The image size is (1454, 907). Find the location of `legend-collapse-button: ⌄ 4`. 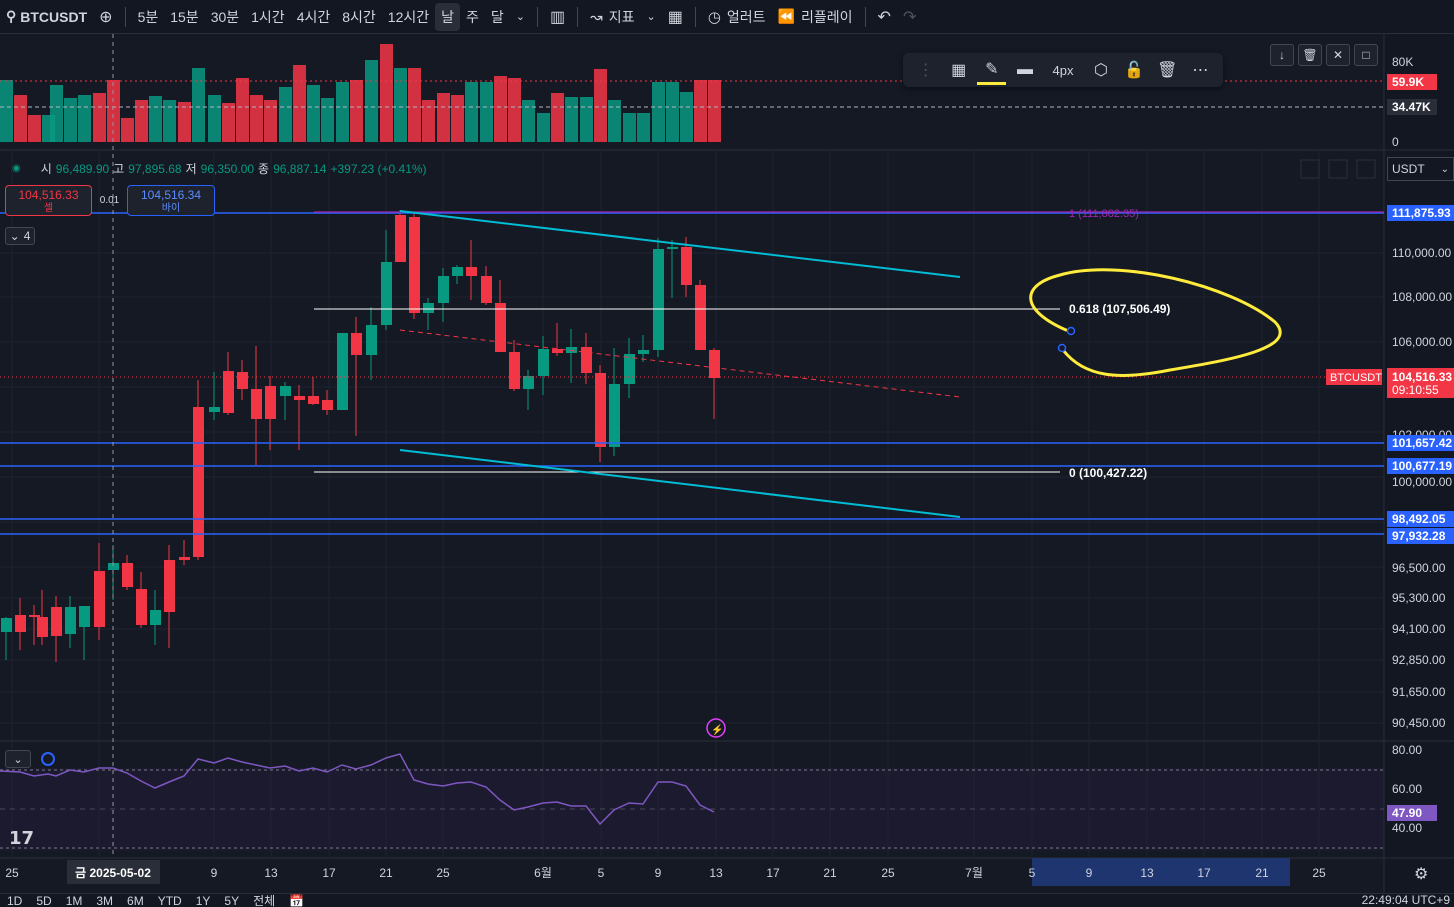

legend-collapse-button: ⌄ 4 is located at coordinates (20, 236).